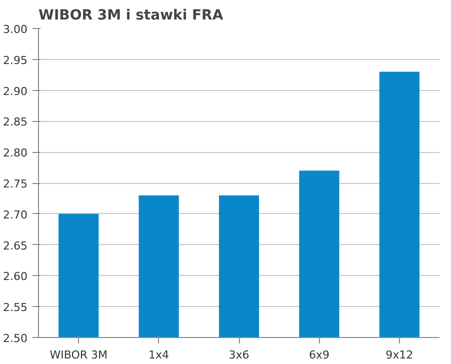  I want to click on y-tick-label: 3.00, so click(15, 29).